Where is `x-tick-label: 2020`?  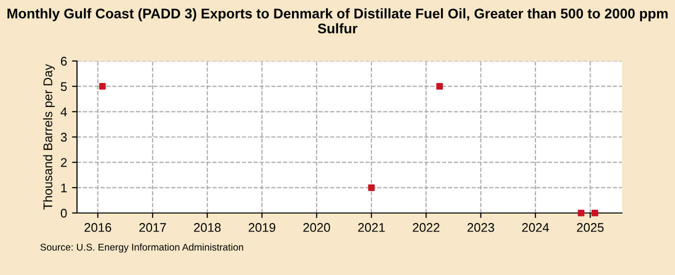 x-tick-label: 2020 is located at coordinates (316, 227).